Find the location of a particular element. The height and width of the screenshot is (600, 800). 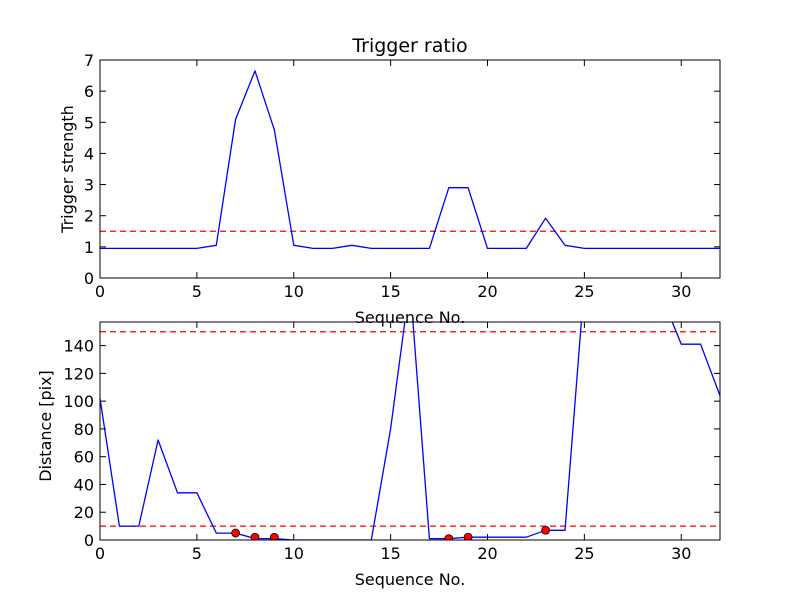

y-tick-label: 140 is located at coordinates (78, 346).